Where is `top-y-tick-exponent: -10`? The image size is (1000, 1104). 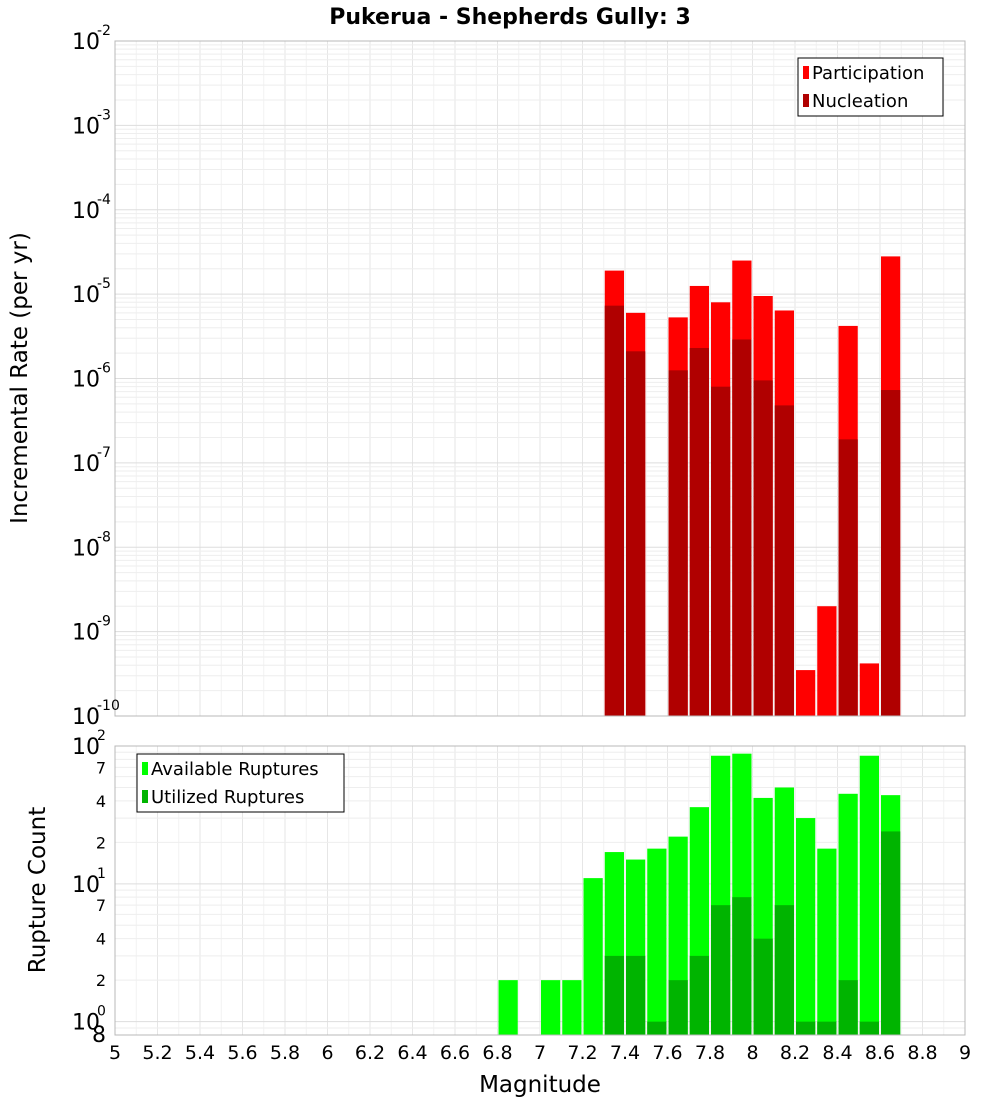
top-y-tick-exponent: -10 is located at coordinates (108, 706).